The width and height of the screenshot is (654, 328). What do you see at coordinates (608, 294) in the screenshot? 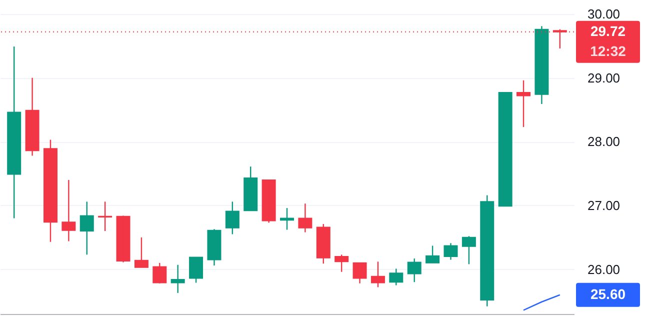
I see `text: 25.60` at bounding box center [608, 294].